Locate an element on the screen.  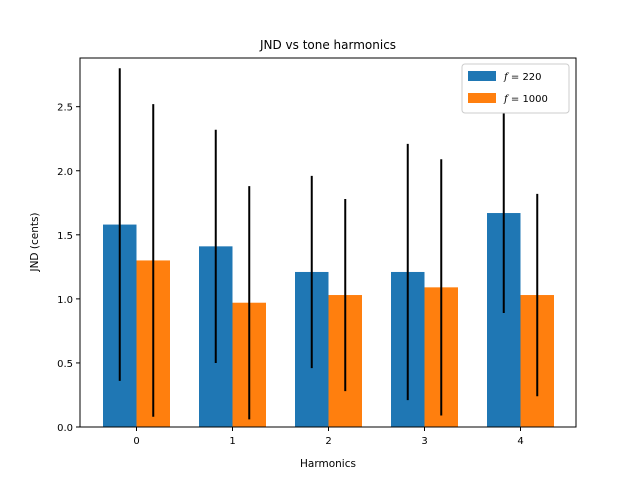
x-tick-label-3: 3 is located at coordinates (424, 441).